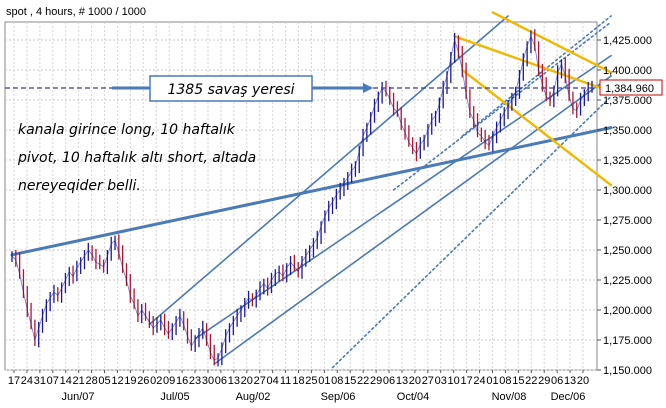 The height and width of the screenshot is (408, 666). I want to click on last-price-label: 1,384.960, so click(629, 89).